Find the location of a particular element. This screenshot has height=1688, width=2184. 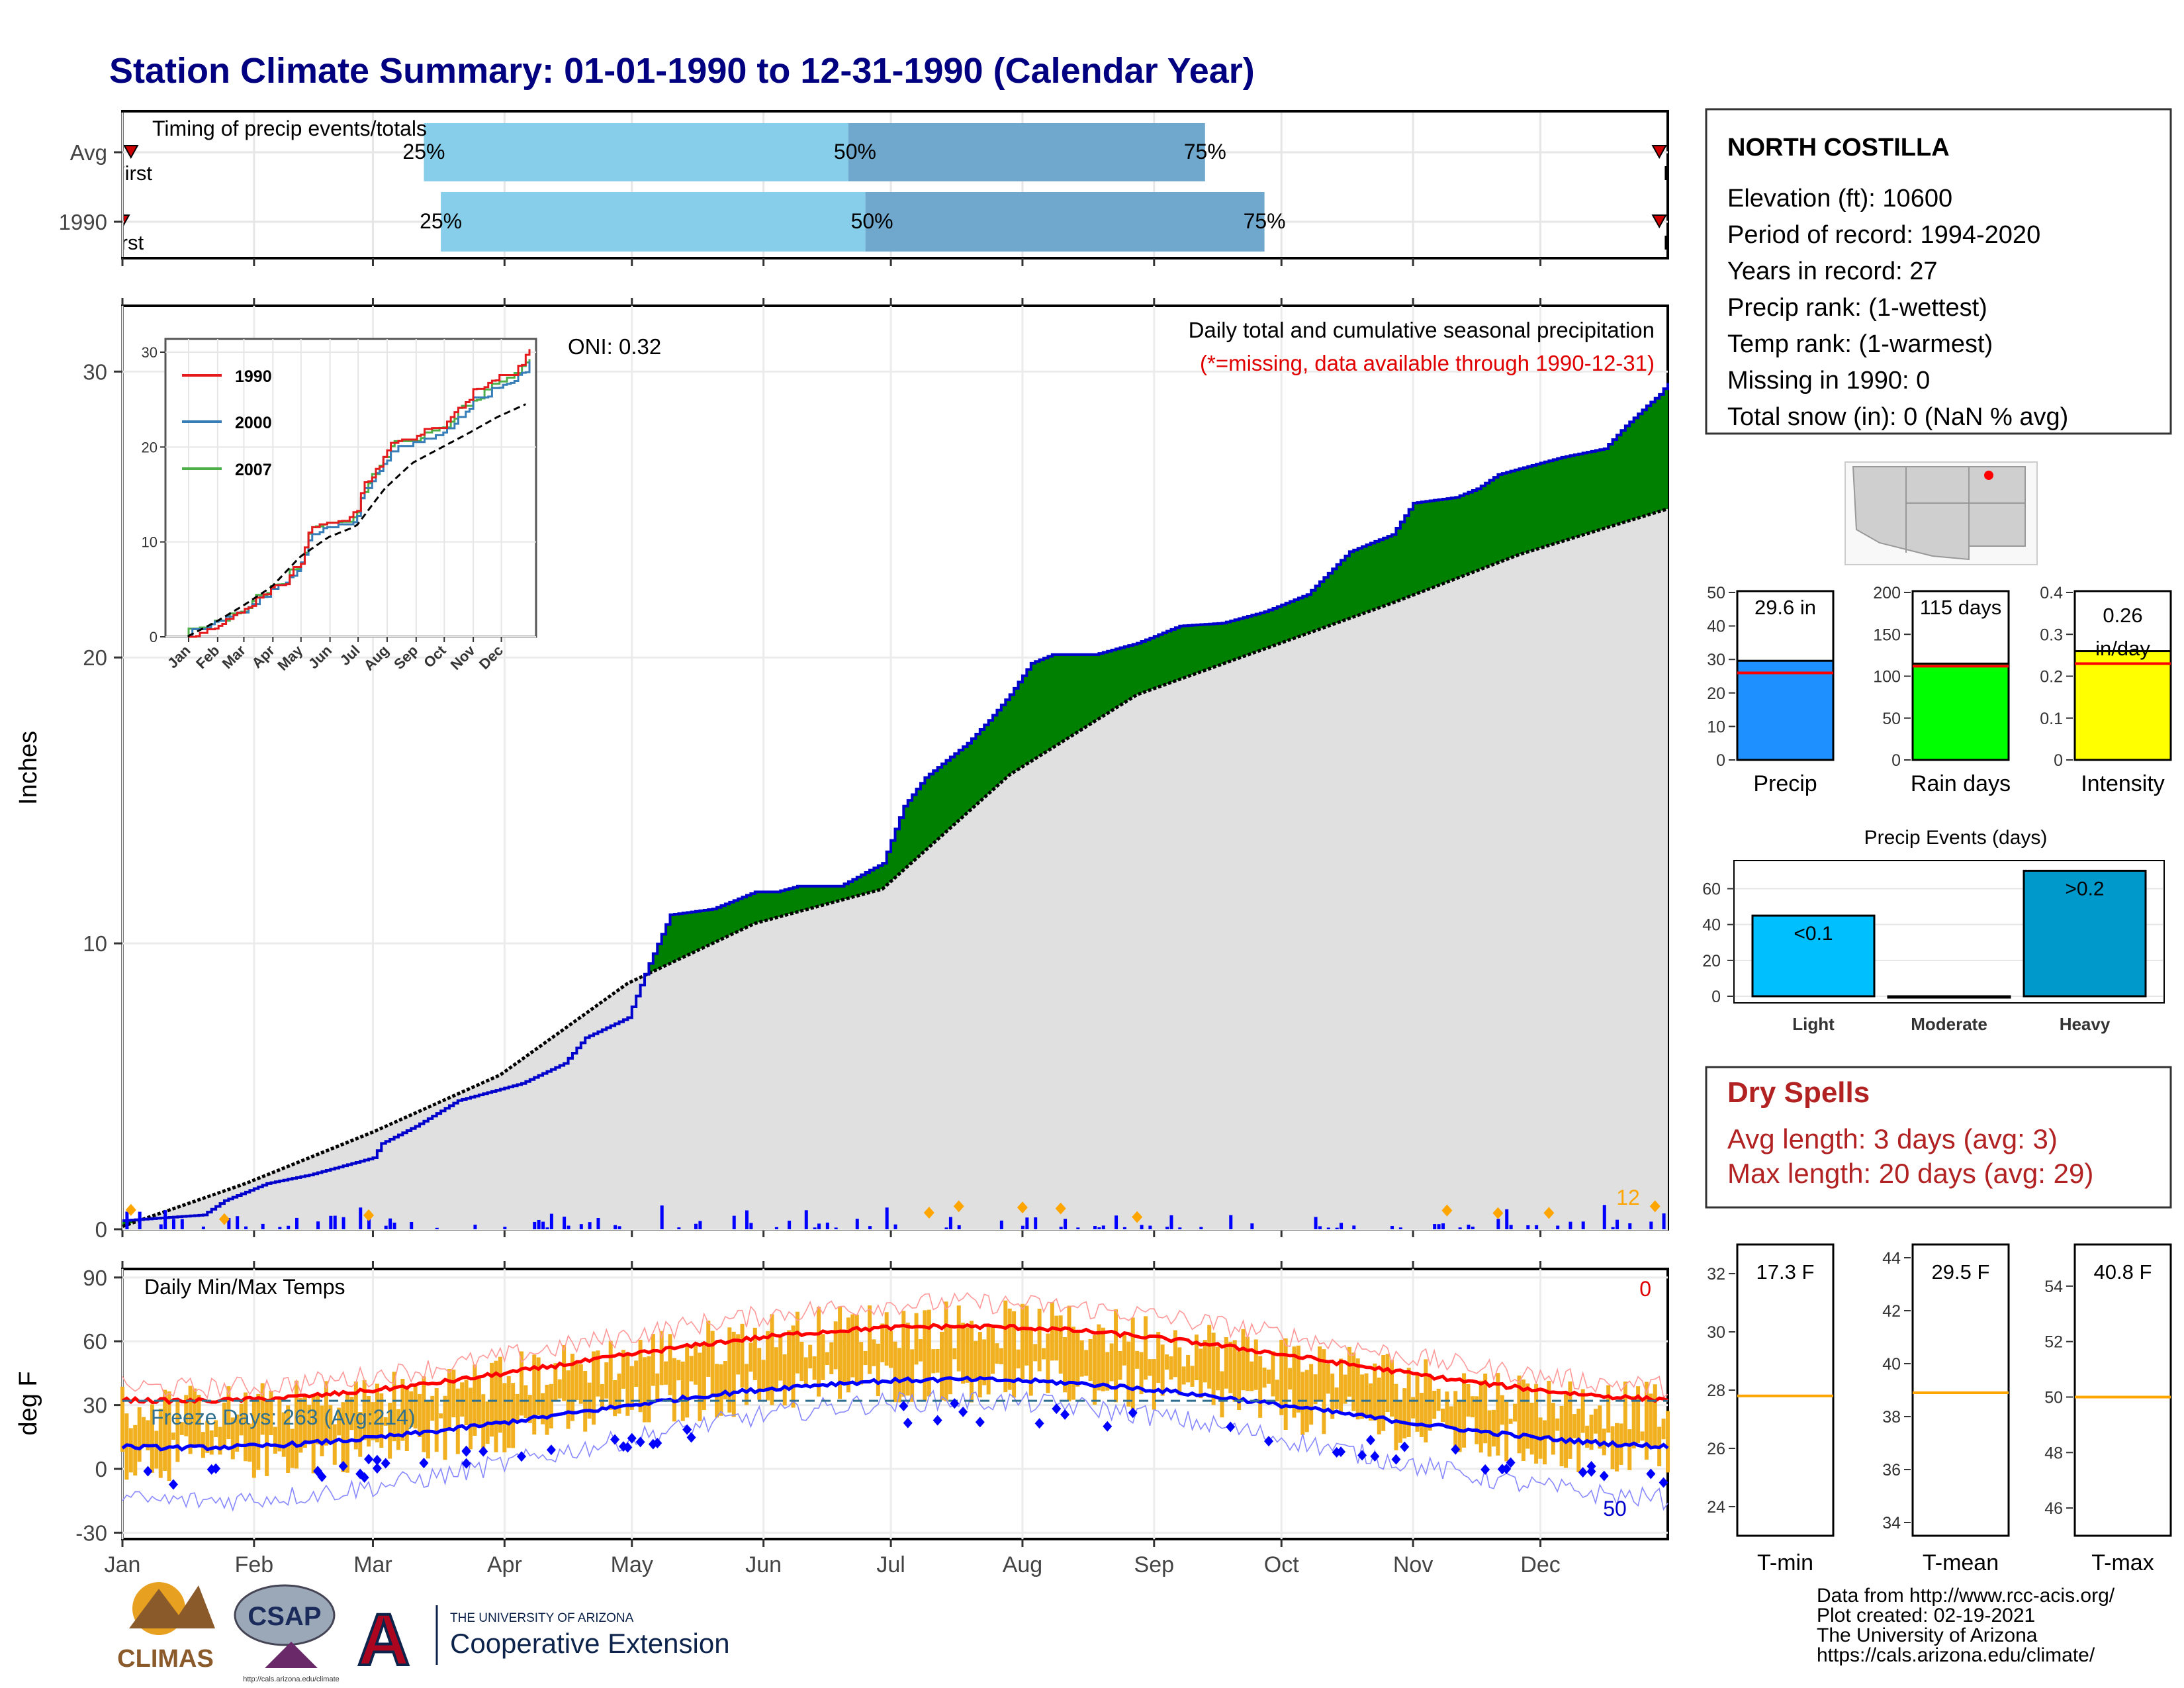

footer-line-2: Plot created: 02-19-2021 is located at coordinates (1926, 1615).